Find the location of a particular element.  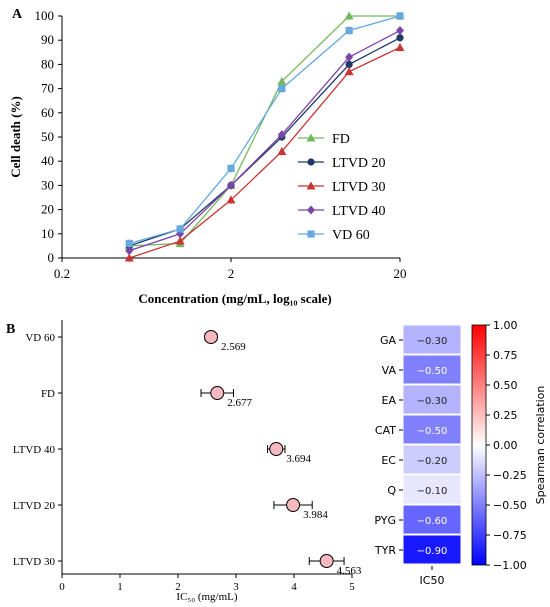

legend-label-vd-60: VD 60 is located at coordinates (351, 235).